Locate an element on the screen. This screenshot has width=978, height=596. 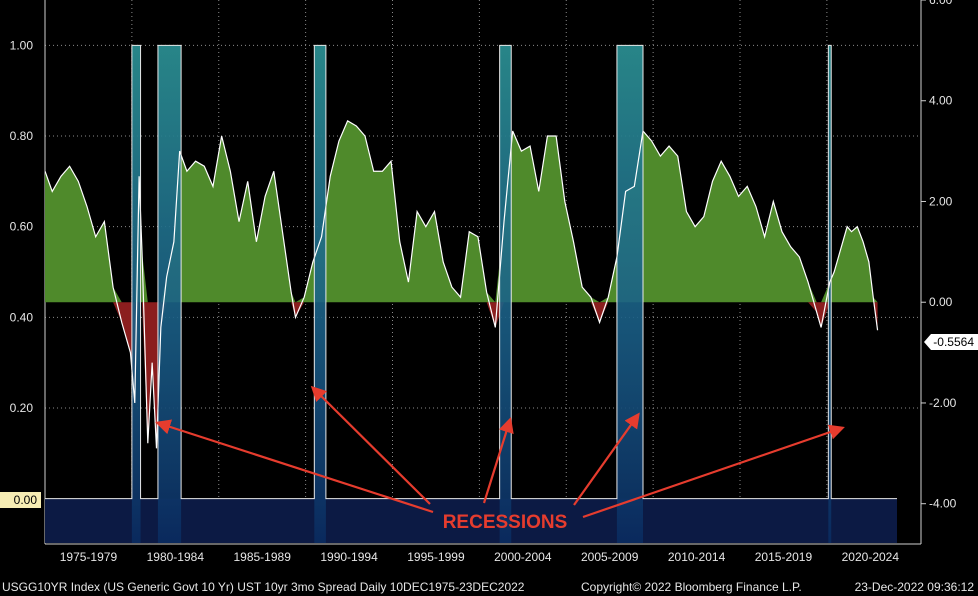
x-tick-label: 2005-2009 is located at coordinates (610, 557).